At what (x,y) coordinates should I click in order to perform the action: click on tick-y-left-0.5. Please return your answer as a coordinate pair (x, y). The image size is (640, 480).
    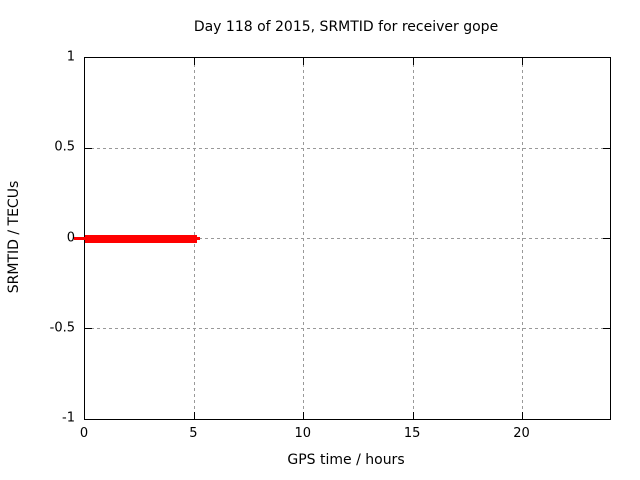
    Looking at the image, I should click on (88, 148).